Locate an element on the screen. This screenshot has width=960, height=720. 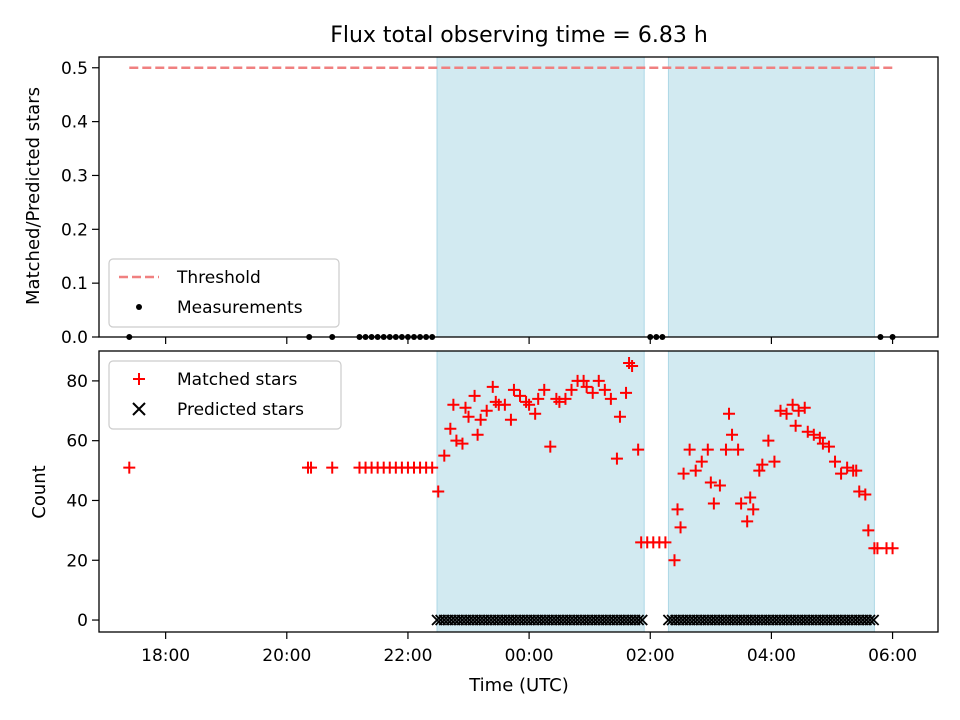
y-tick-label: 0.1 is located at coordinates (74, 284).